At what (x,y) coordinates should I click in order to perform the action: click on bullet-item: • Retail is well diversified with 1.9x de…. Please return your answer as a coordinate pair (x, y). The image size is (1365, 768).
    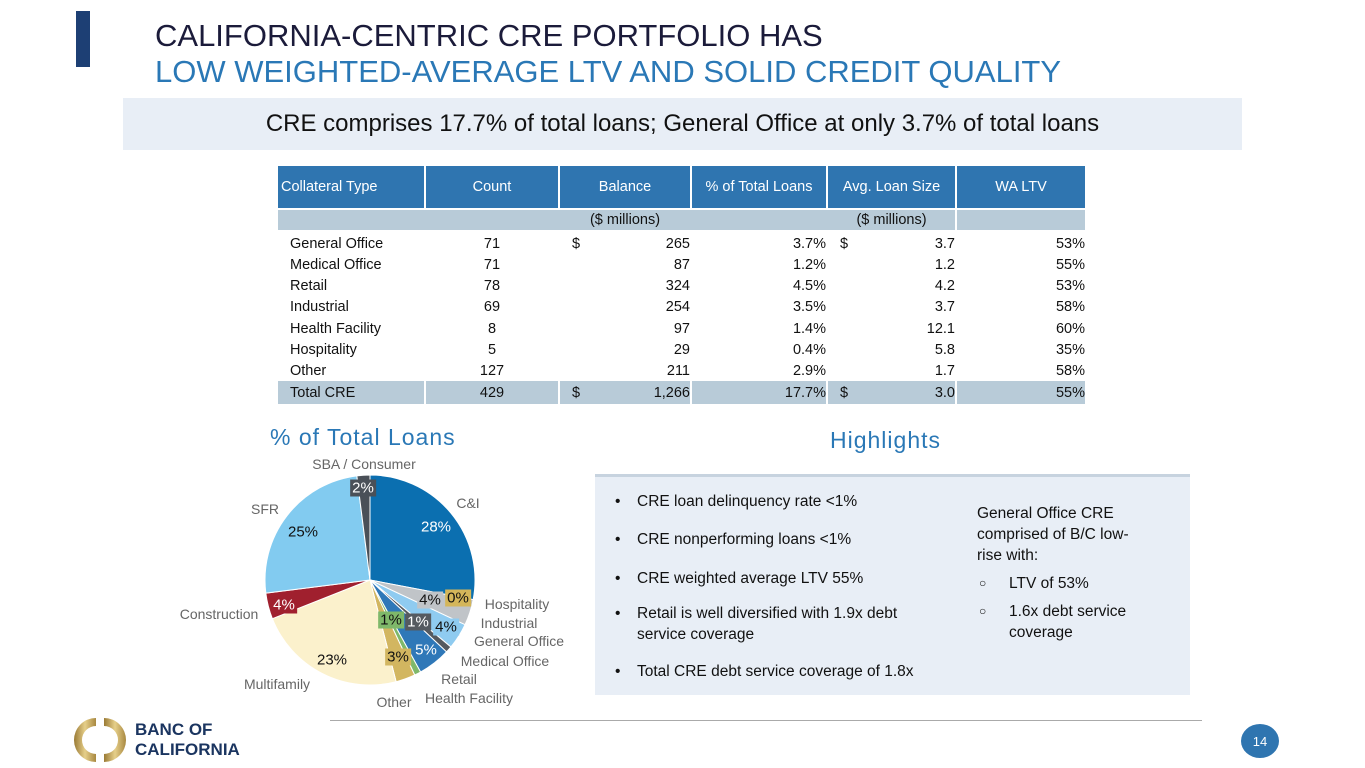
    Looking at the image, I should click on (756, 624).